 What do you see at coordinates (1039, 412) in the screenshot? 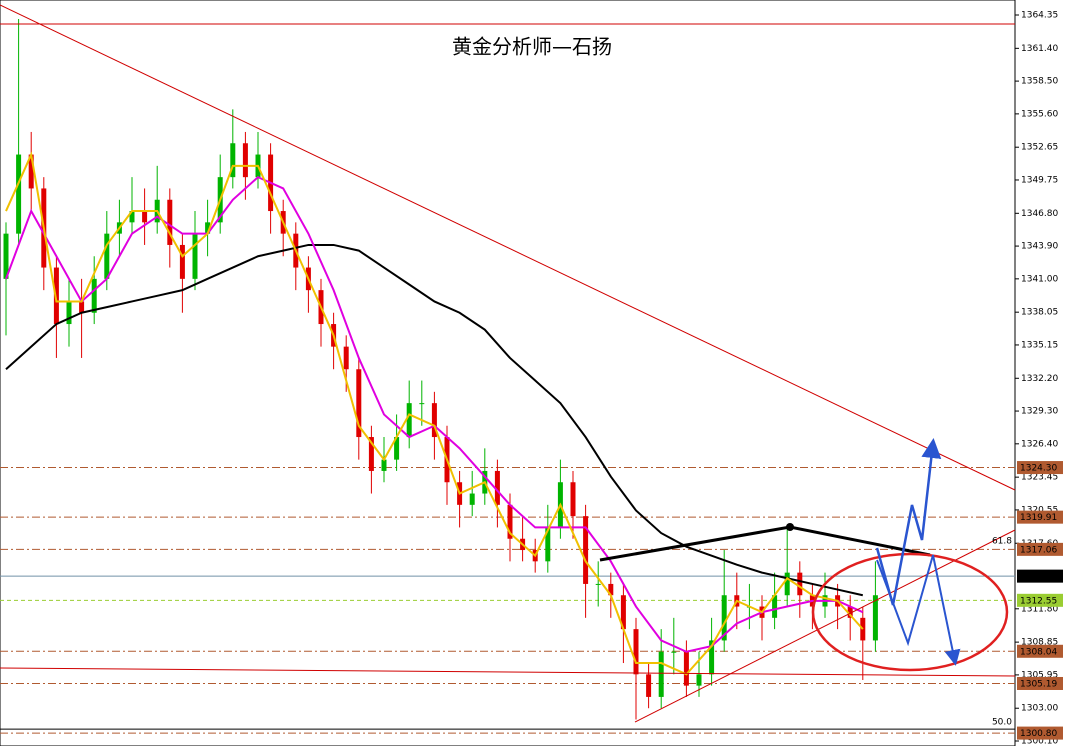
I see `y-tick-label: 1329.30` at bounding box center [1039, 412].